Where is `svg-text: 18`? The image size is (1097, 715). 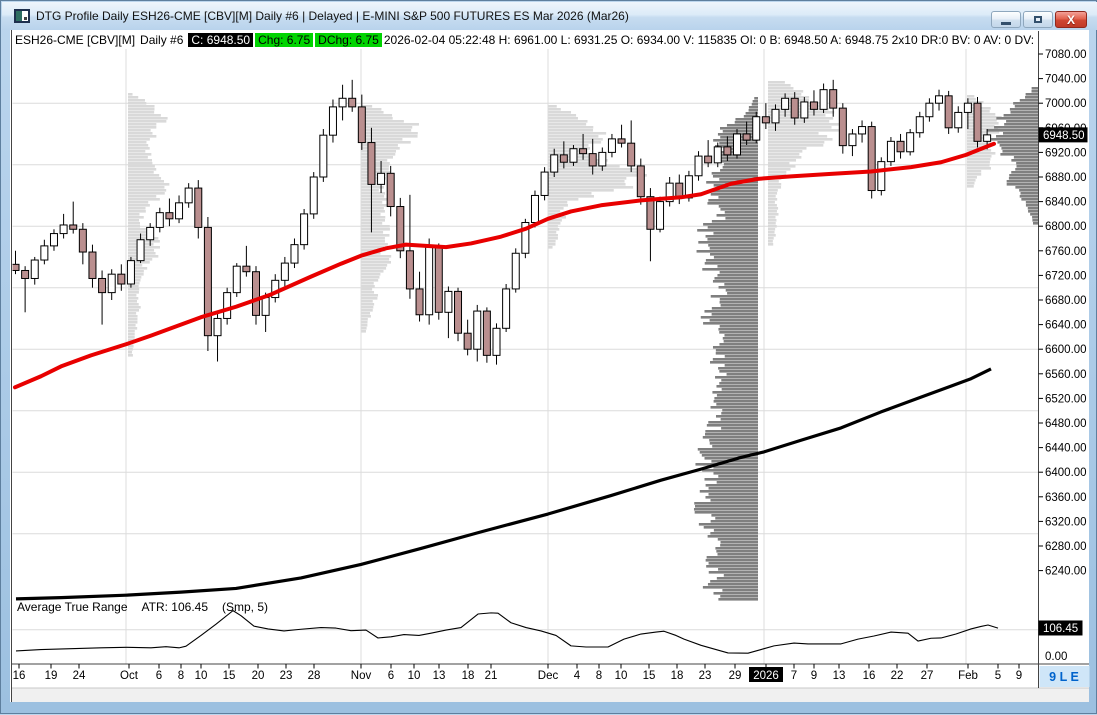
svg-text: 18 is located at coordinates (468, 676).